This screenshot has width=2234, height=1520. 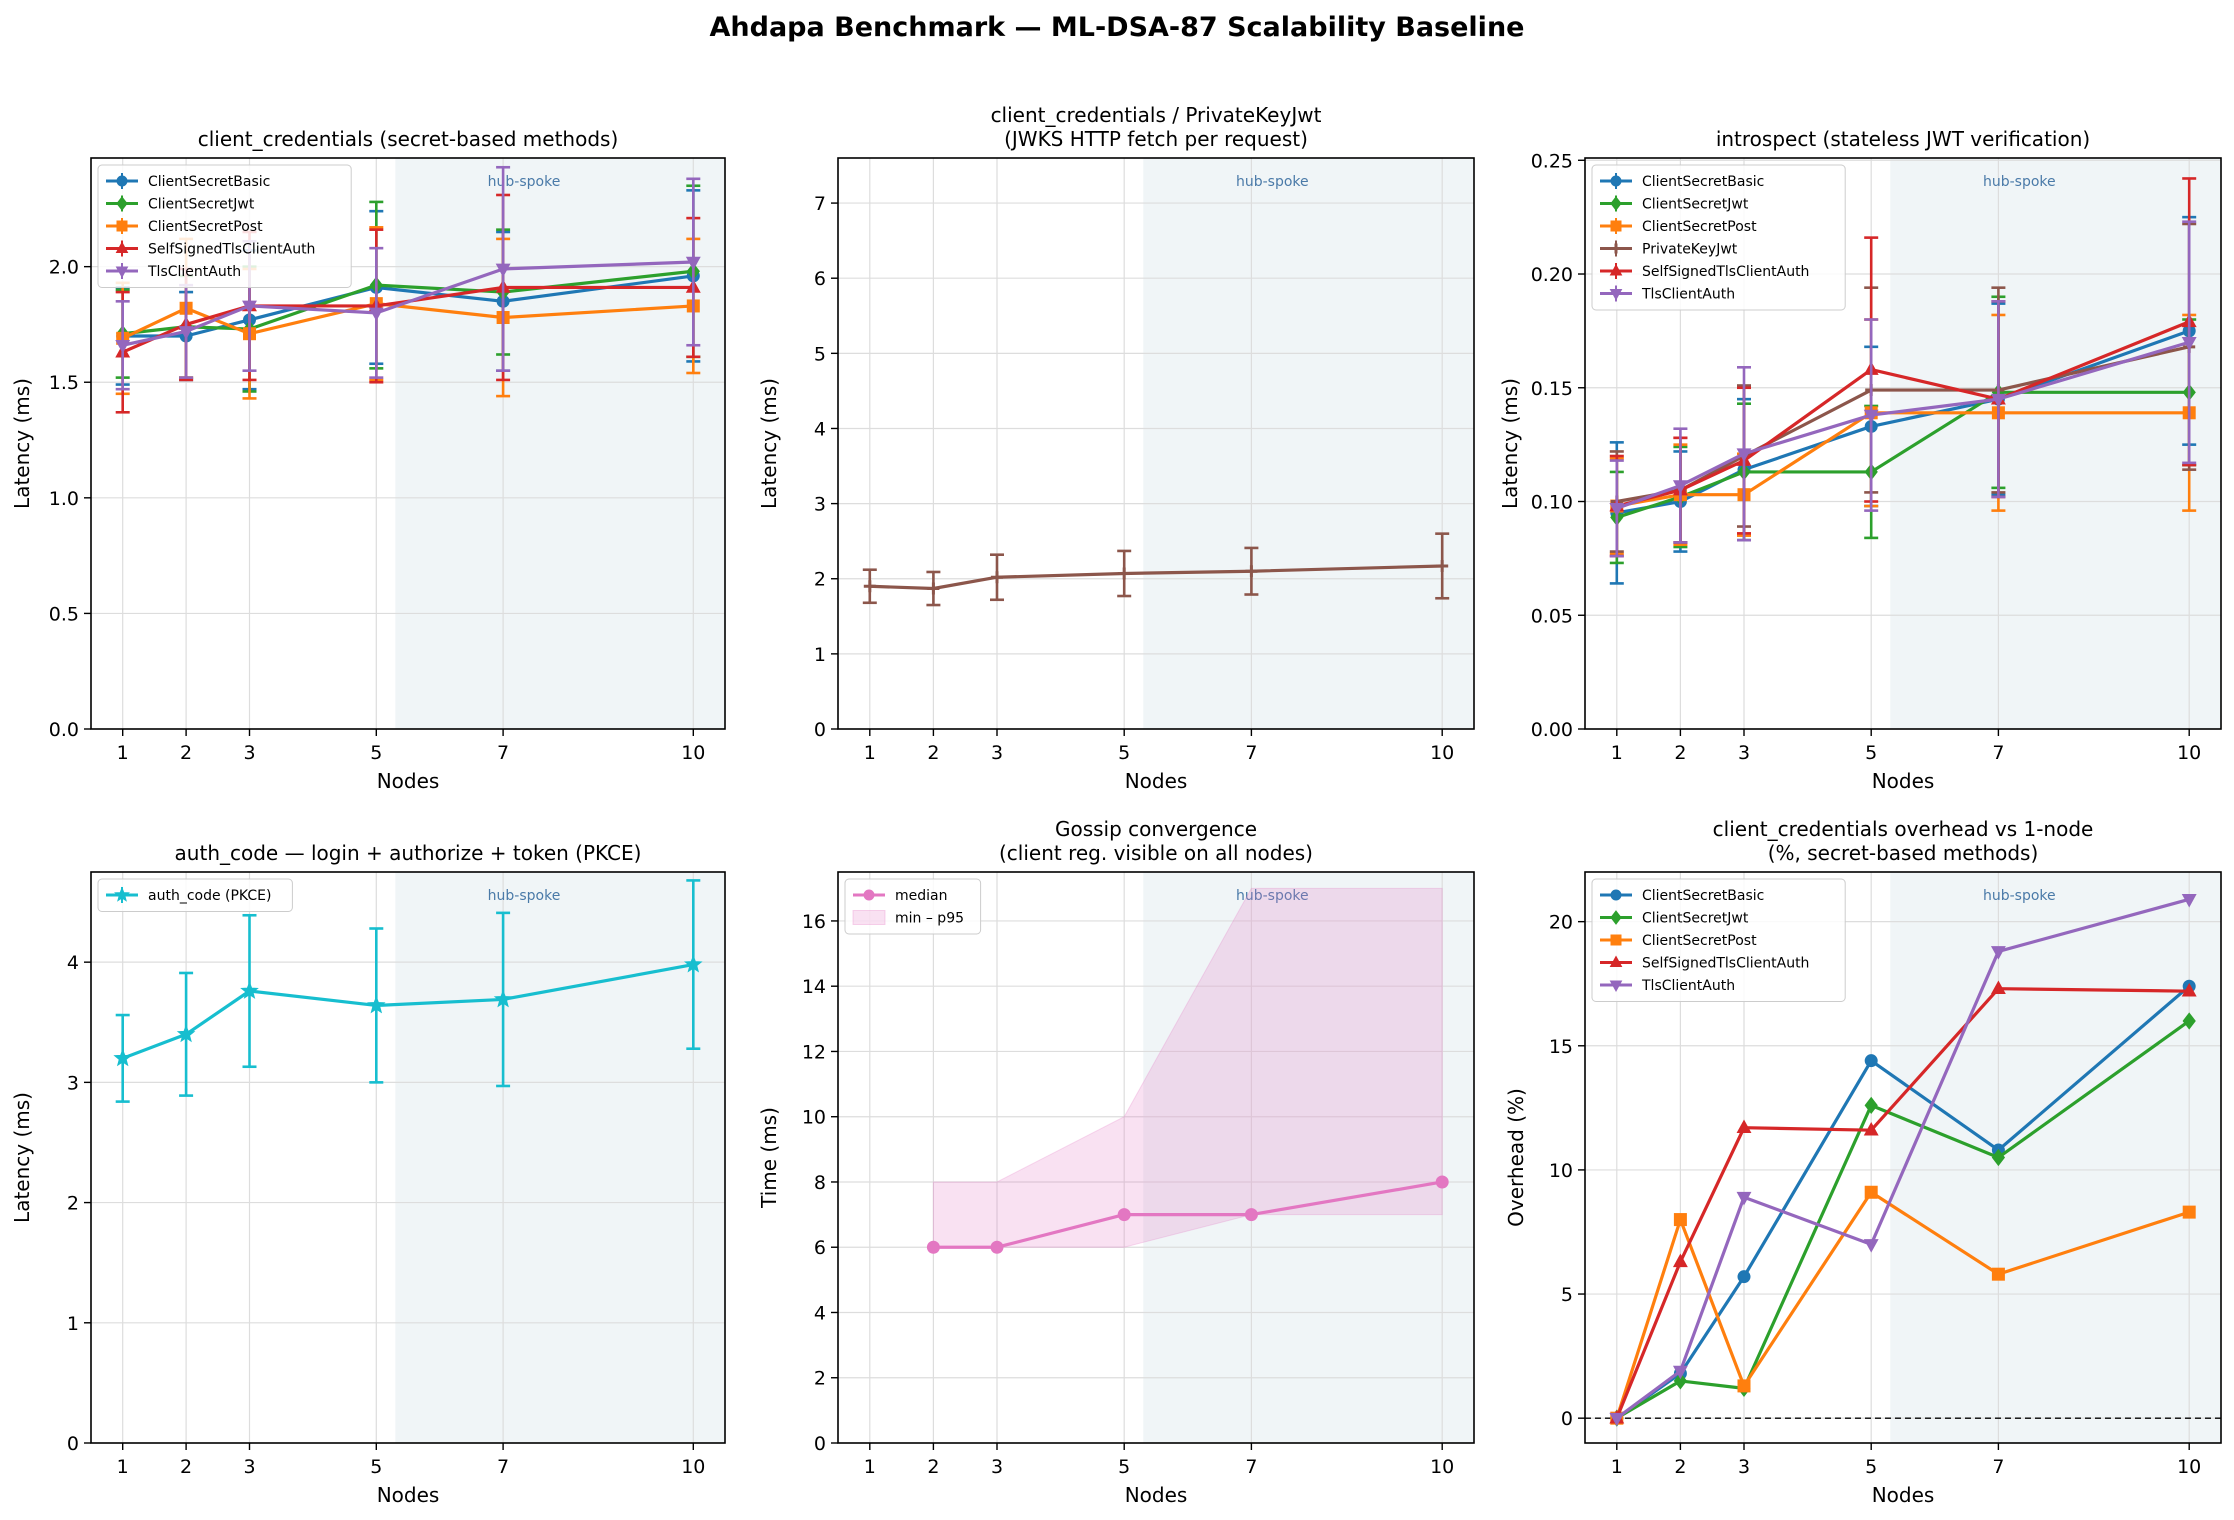 What do you see at coordinates (1516, 1157) in the screenshot?
I see `y-axis-label: Overhead (%)` at bounding box center [1516, 1157].